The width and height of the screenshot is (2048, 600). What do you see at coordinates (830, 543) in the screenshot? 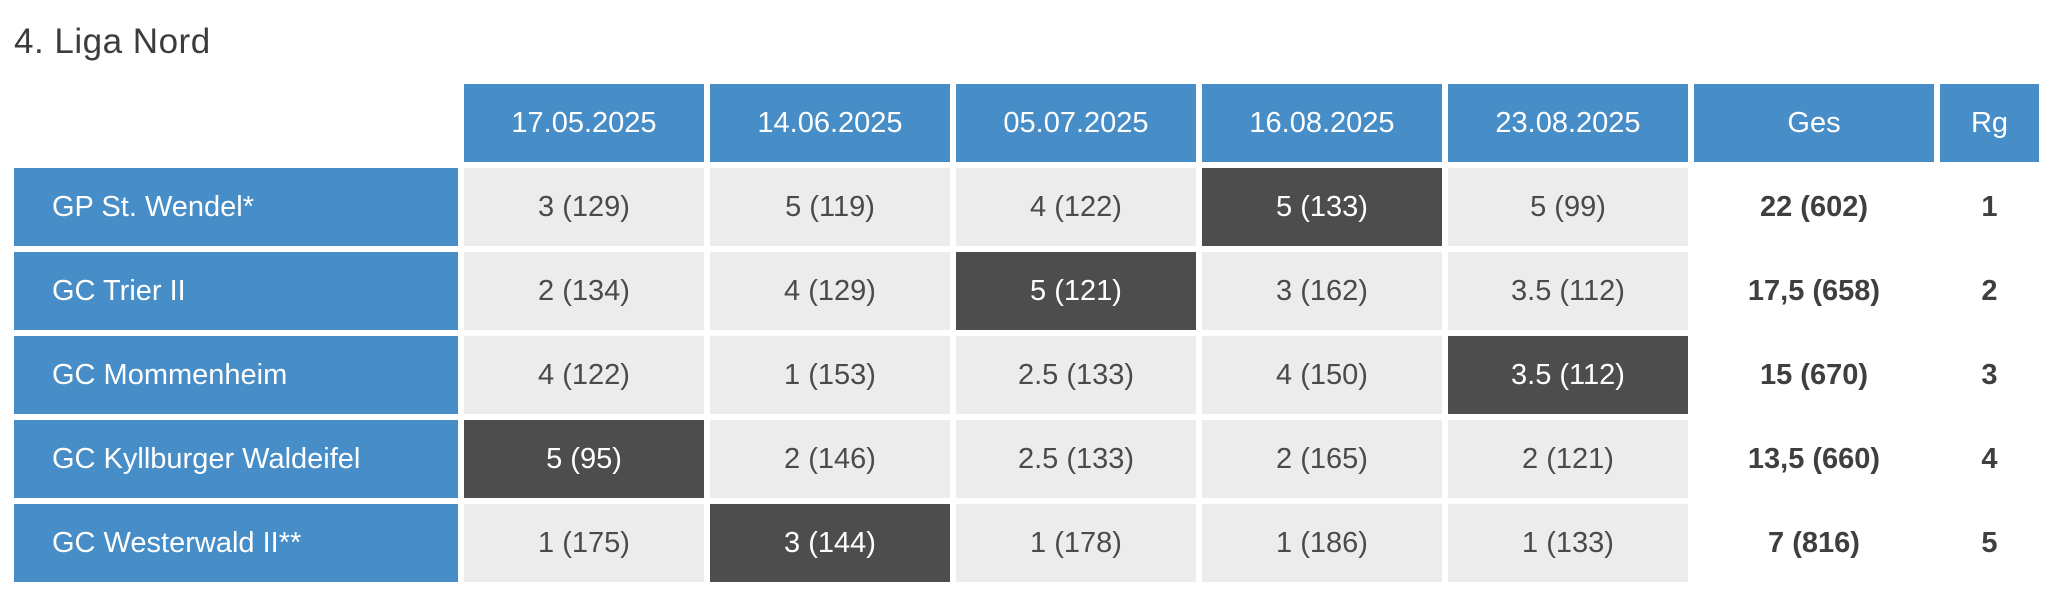
I see `result-cell: 3 (144)` at bounding box center [830, 543].